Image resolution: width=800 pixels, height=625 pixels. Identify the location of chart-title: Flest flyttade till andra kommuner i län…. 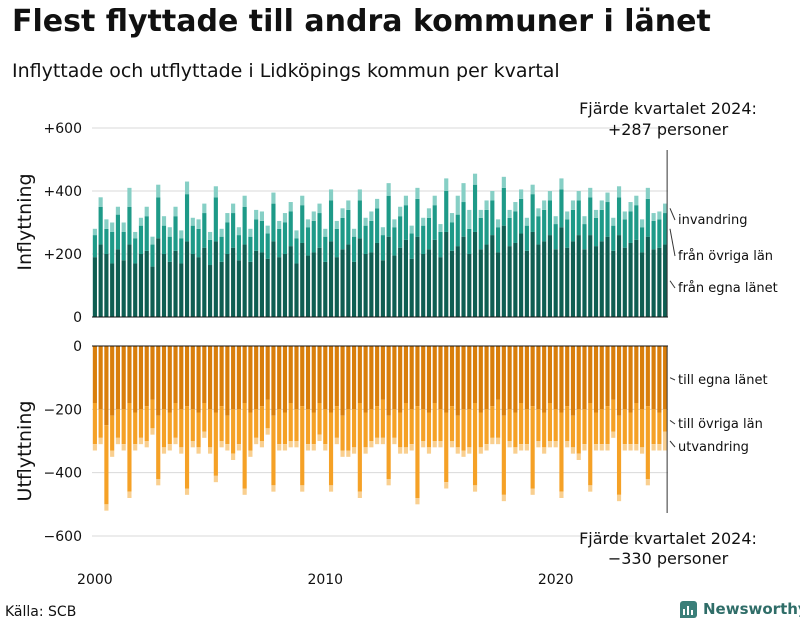
(361, 21).